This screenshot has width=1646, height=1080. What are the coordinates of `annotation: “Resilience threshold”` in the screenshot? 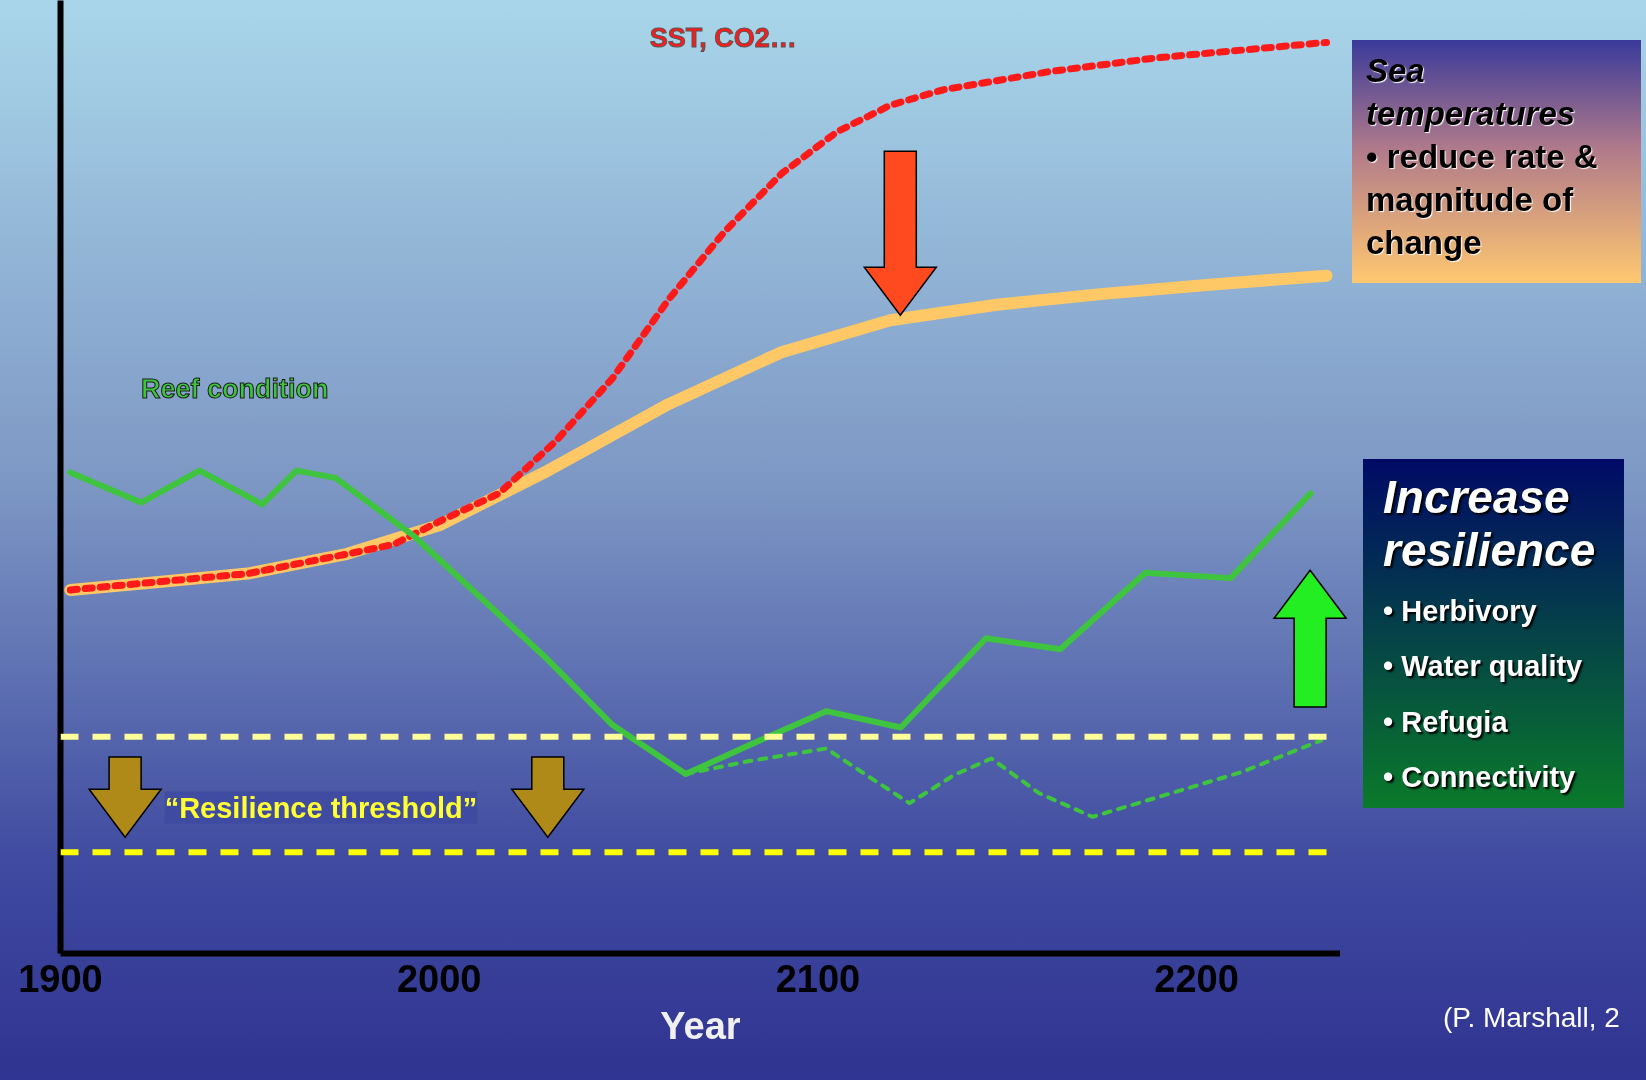 It's located at (321, 807).